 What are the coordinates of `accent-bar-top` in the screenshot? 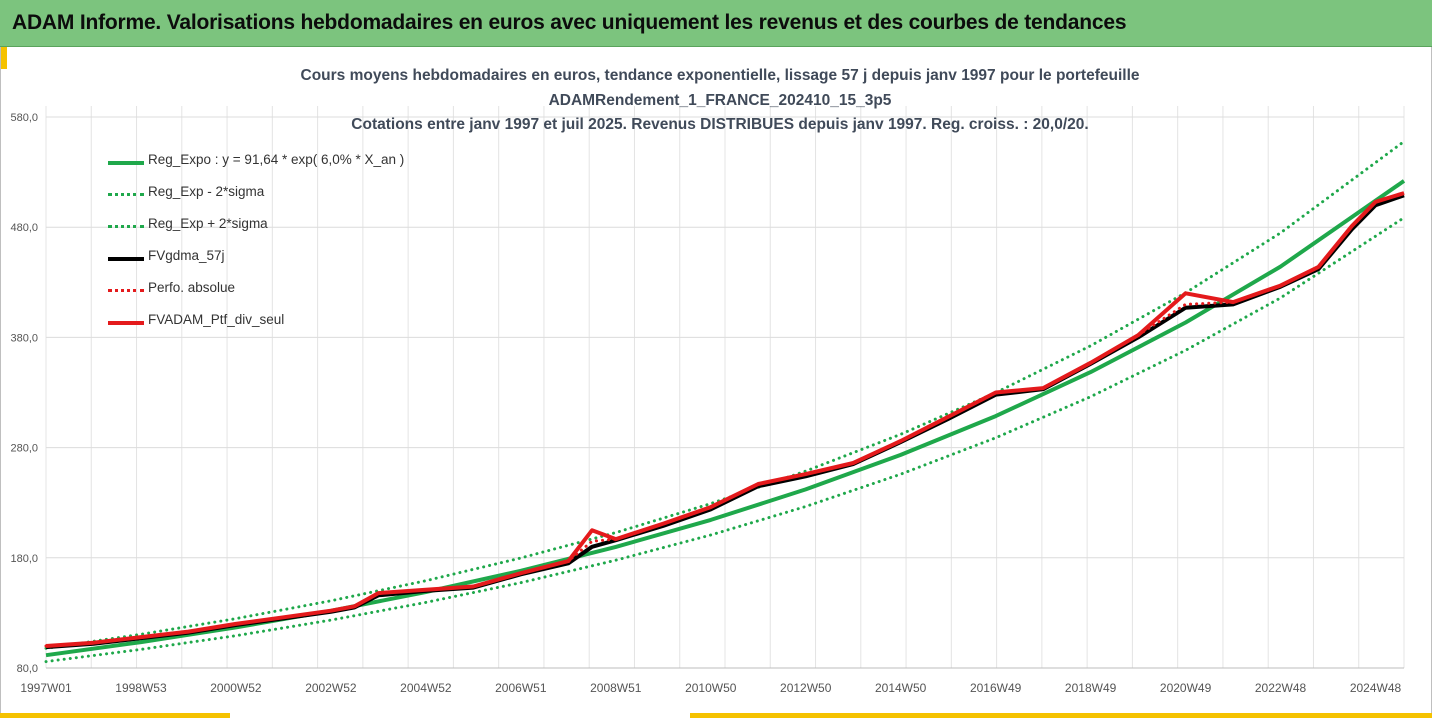 It's located at (3, 58).